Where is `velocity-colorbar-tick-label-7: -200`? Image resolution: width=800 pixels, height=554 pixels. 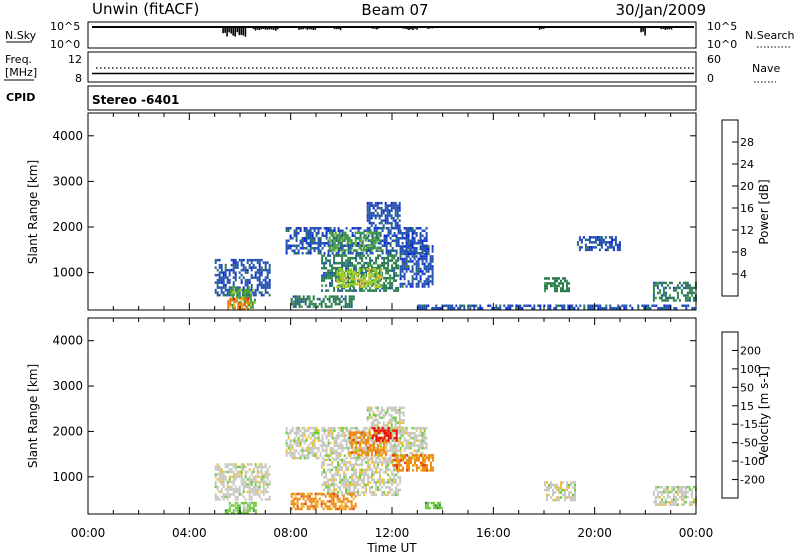
velocity-colorbar-tick-label-7: -200 is located at coordinates (752, 480).